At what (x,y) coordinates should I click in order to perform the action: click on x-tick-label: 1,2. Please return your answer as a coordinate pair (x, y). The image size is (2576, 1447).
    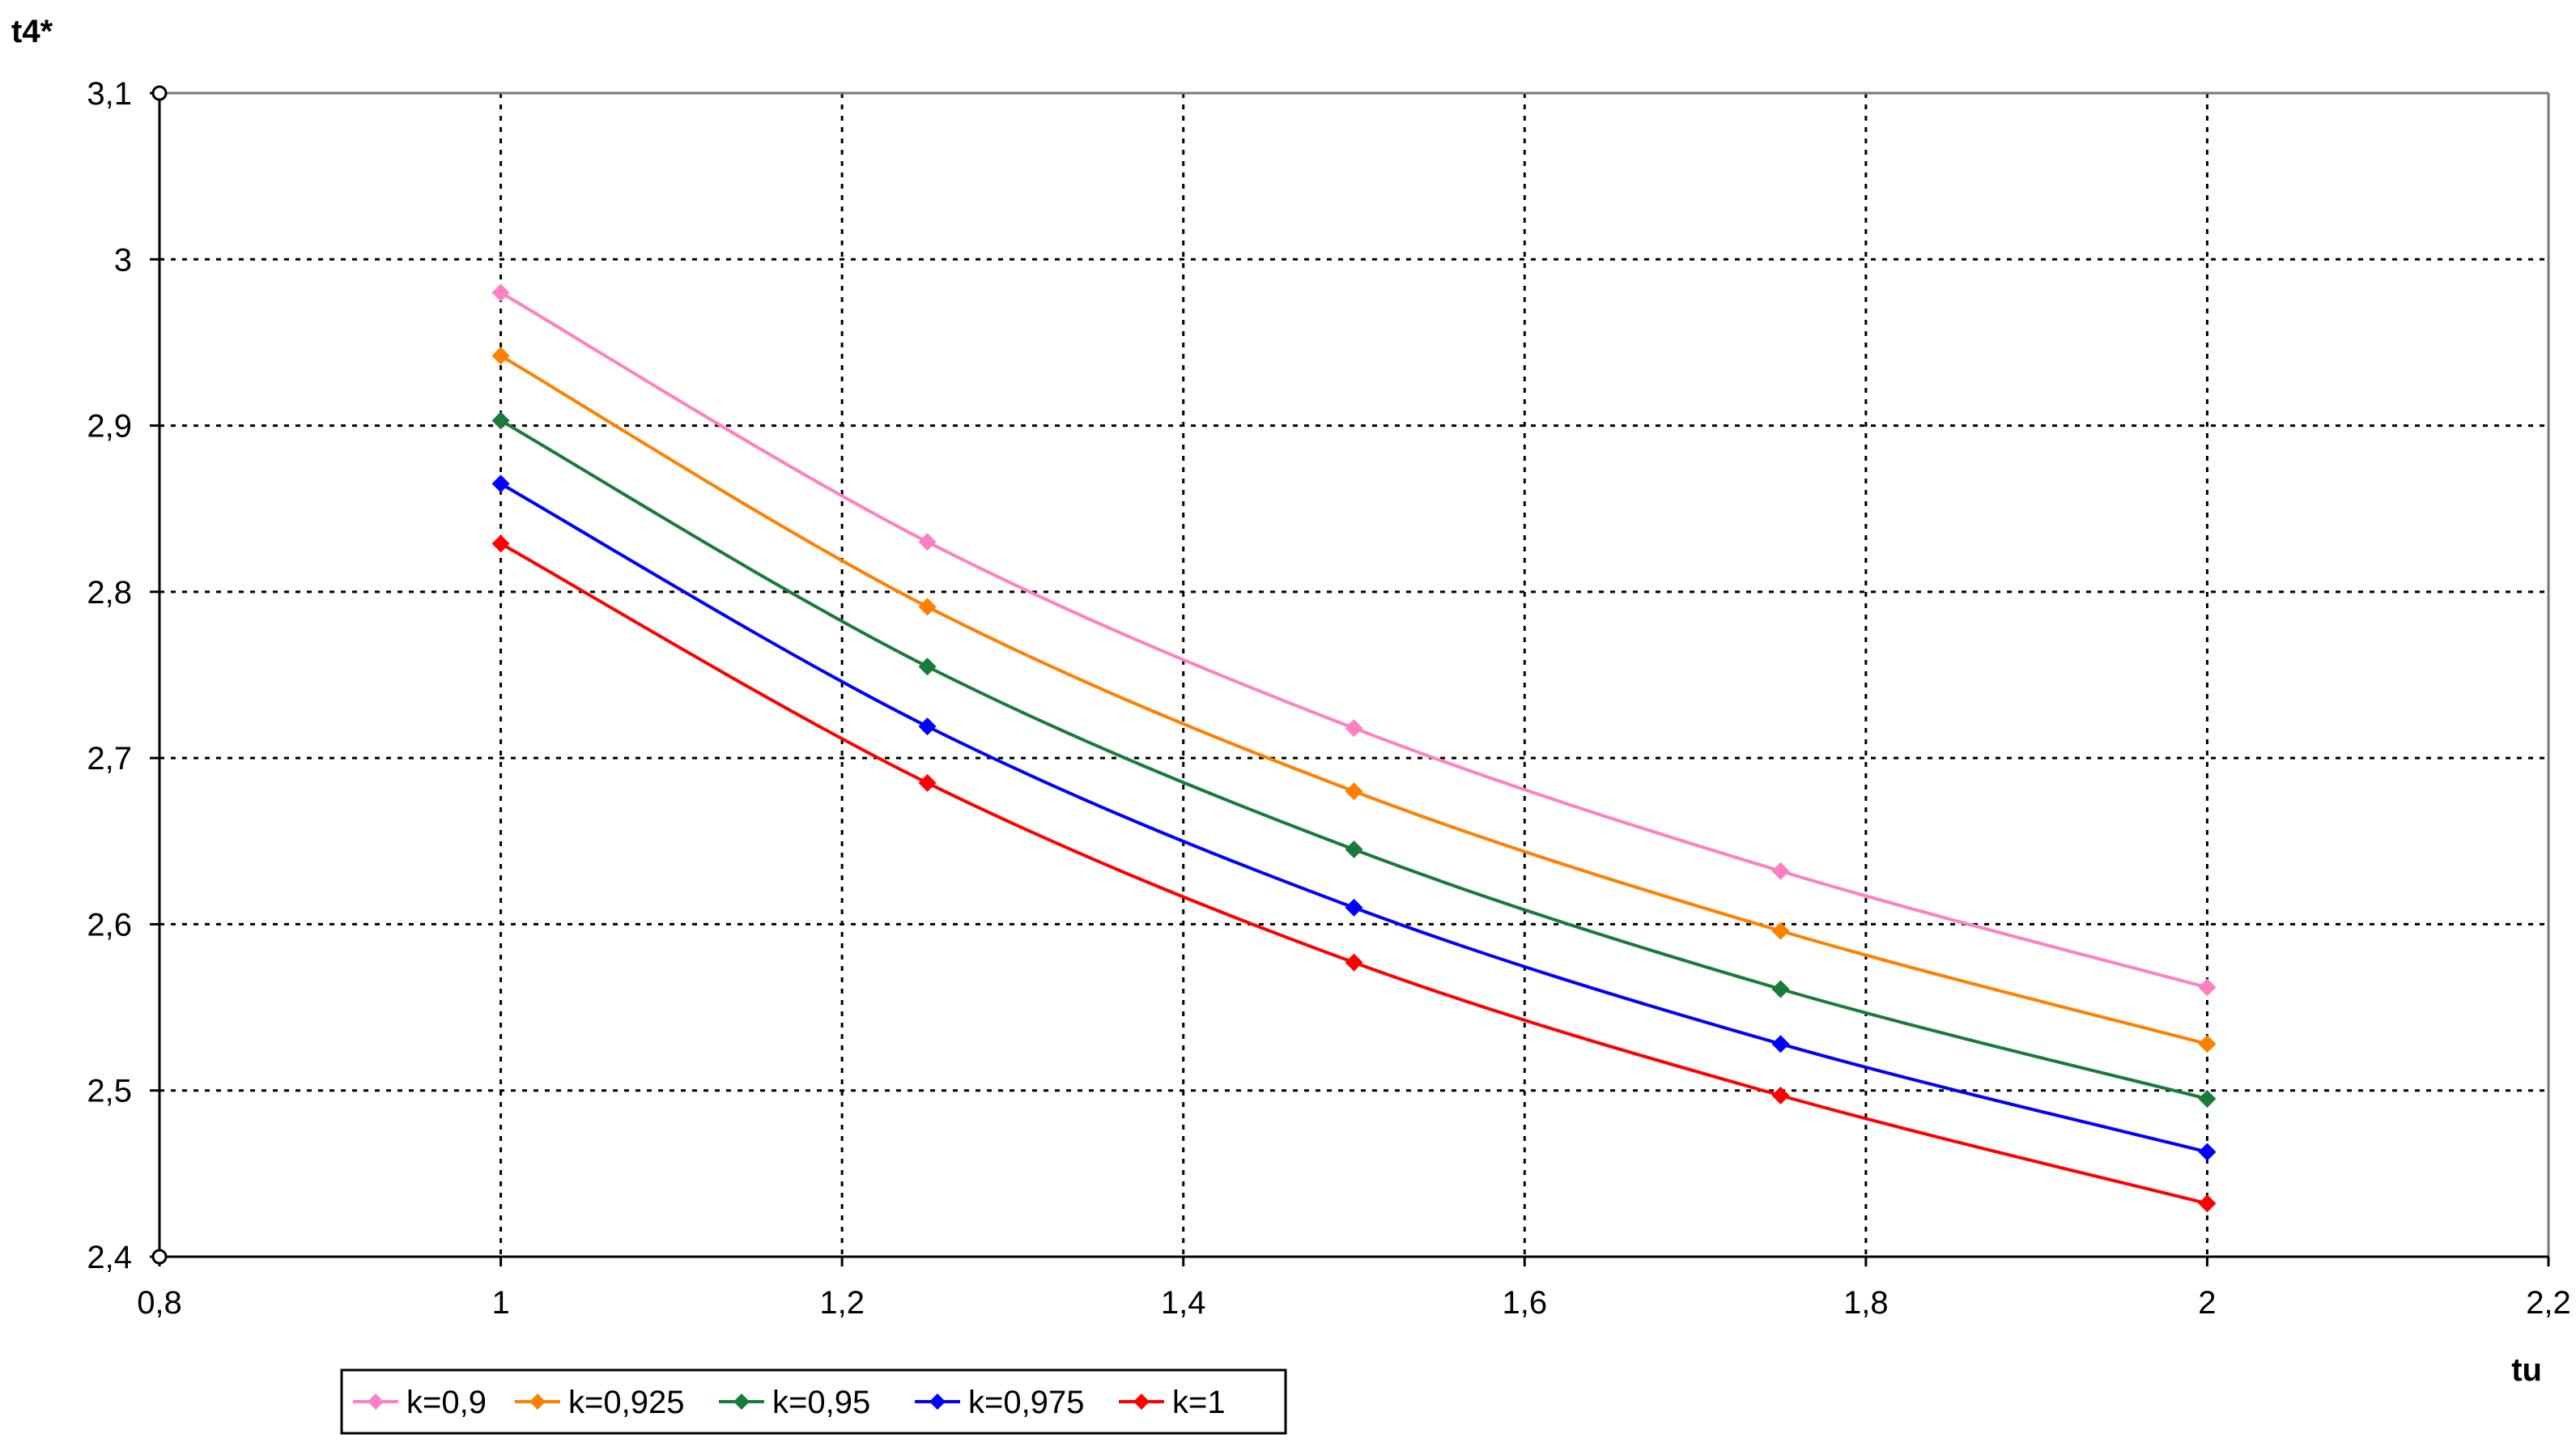
    Looking at the image, I should click on (842, 1303).